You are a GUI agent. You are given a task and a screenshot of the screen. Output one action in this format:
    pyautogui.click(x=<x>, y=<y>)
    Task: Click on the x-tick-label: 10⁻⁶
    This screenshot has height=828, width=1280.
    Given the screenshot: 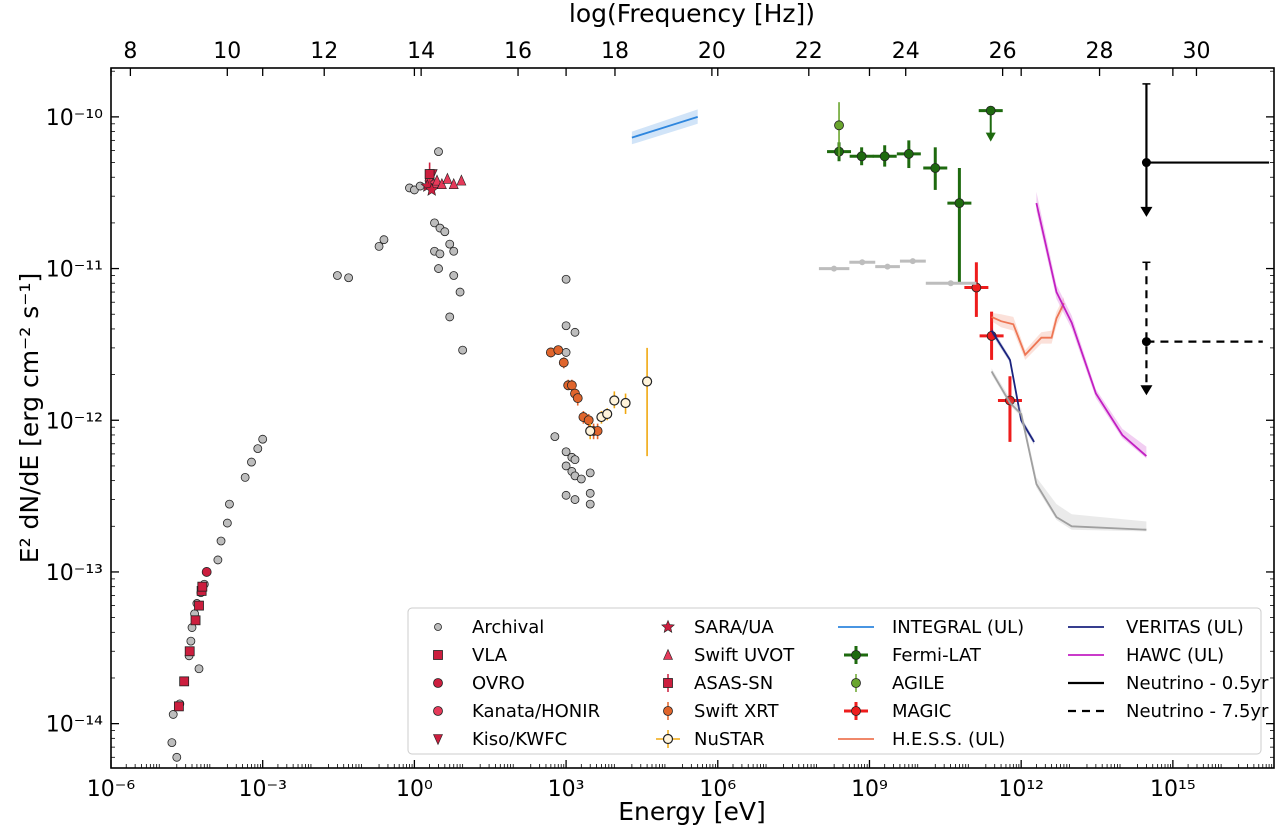 What is the action you would take?
    pyautogui.click(x=111, y=789)
    